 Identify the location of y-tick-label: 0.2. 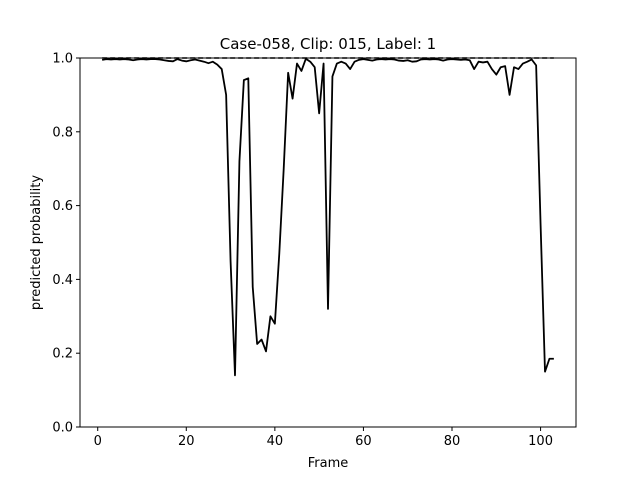
(62, 354).